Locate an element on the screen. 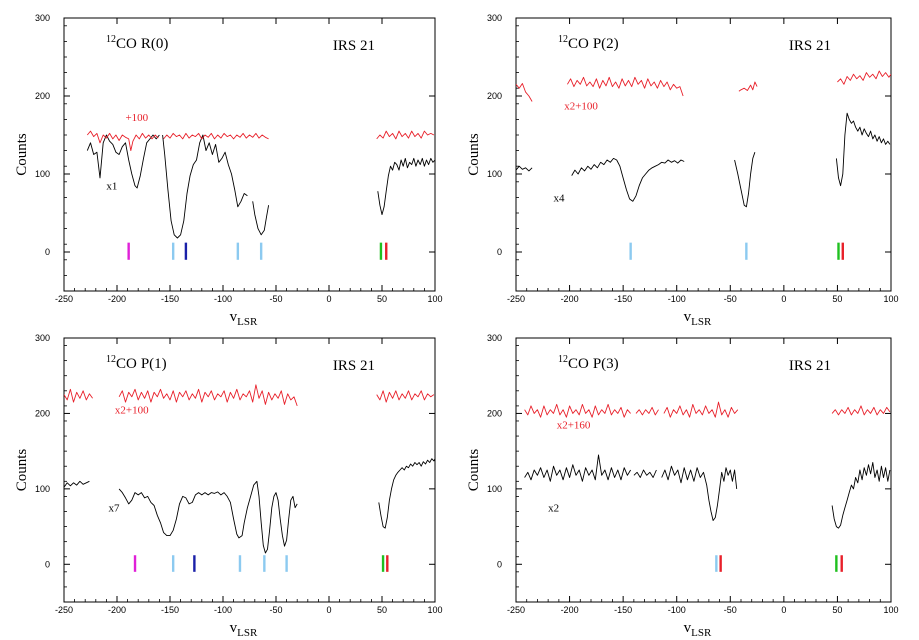 The height and width of the screenshot is (640, 919). series-annotation: x1 is located at coordinates (111, 187).